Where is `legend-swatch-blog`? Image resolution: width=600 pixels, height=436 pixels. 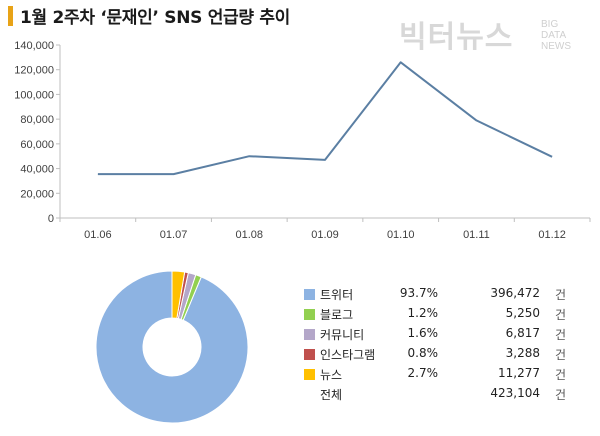 legend-swatch-blog is located at coordinates (309, 314).